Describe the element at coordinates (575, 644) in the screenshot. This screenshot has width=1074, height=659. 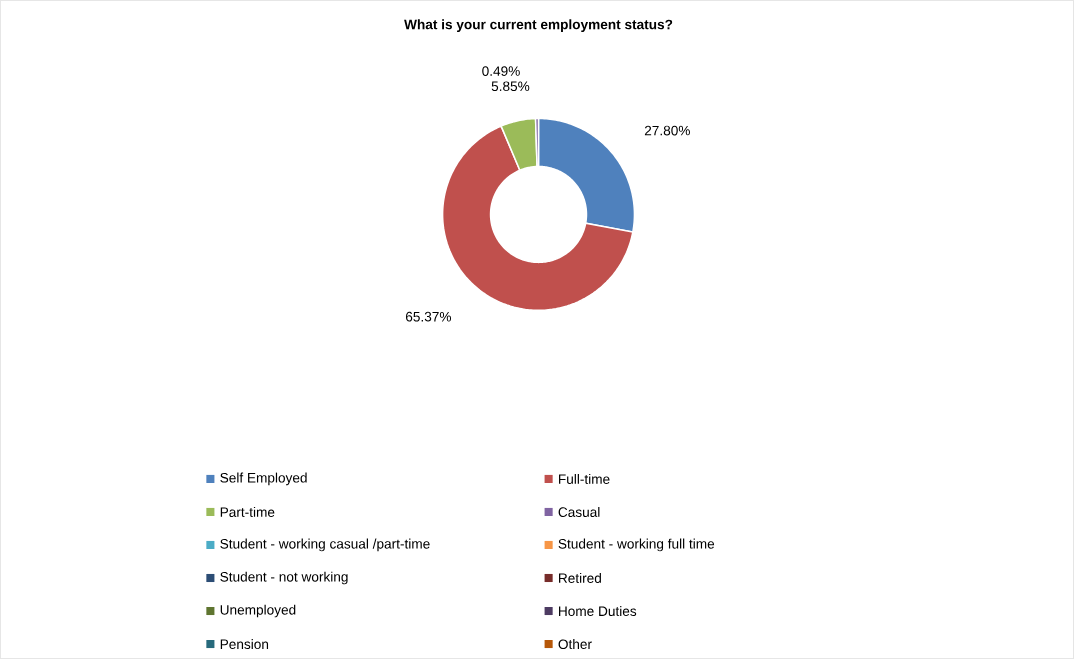
I see `legend-label: Other` at that location.